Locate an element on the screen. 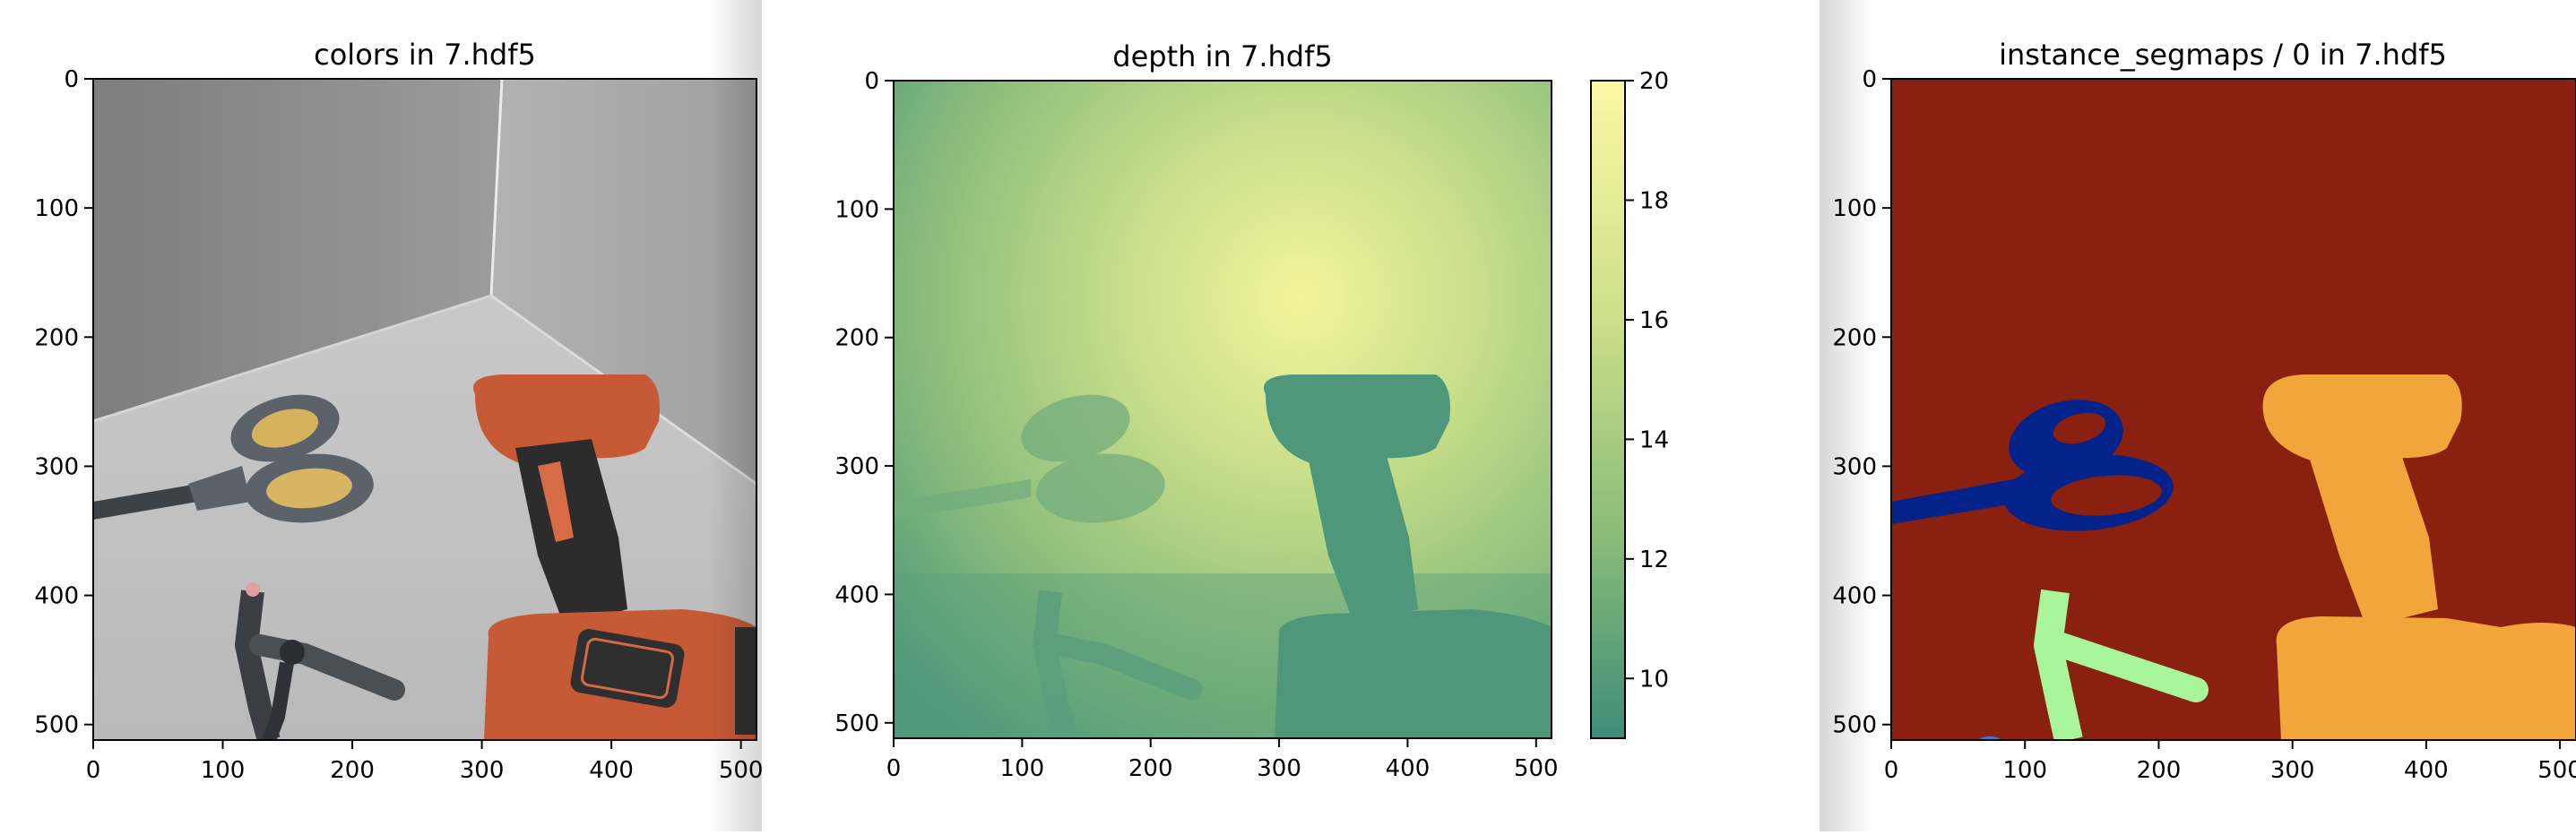  segmap-xtick-label: 300 is located at coordinates (2292, 770).